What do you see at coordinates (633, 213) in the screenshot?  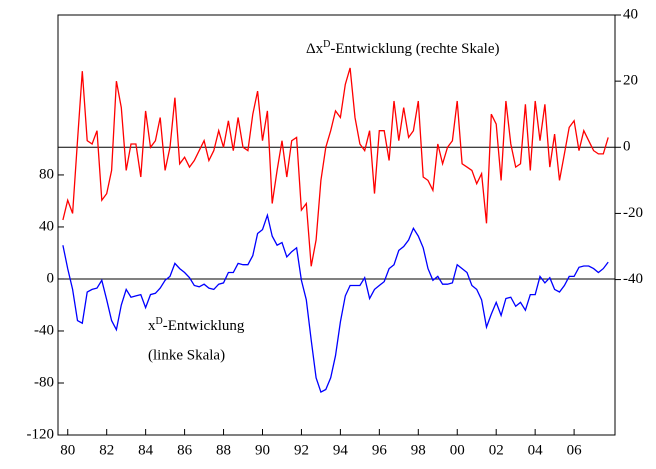 I see `y2-tick-label: -20` at bounding box center [633, 213].